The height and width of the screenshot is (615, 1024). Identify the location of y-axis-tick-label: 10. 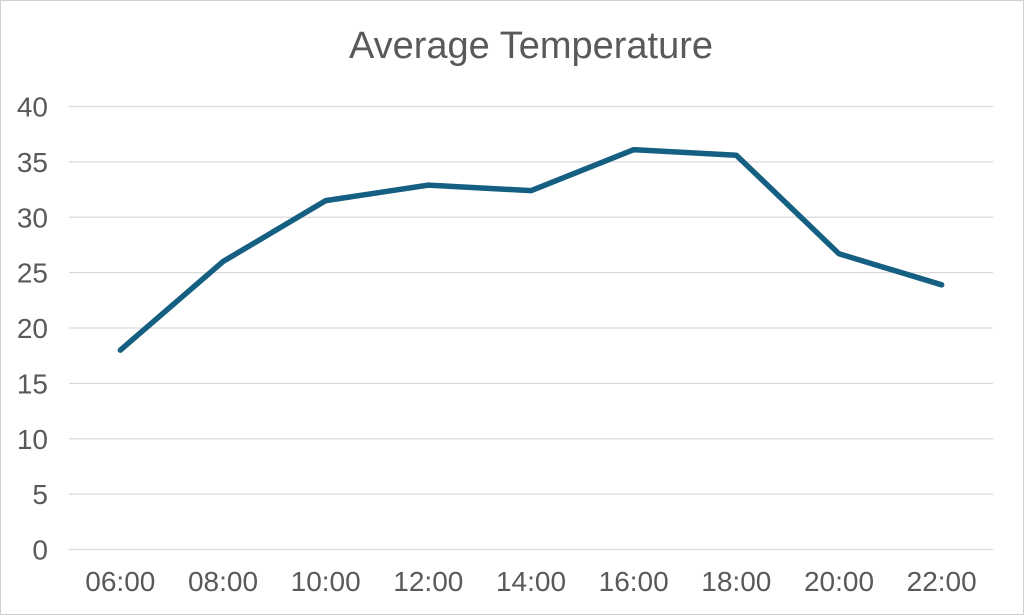
(32, 439).